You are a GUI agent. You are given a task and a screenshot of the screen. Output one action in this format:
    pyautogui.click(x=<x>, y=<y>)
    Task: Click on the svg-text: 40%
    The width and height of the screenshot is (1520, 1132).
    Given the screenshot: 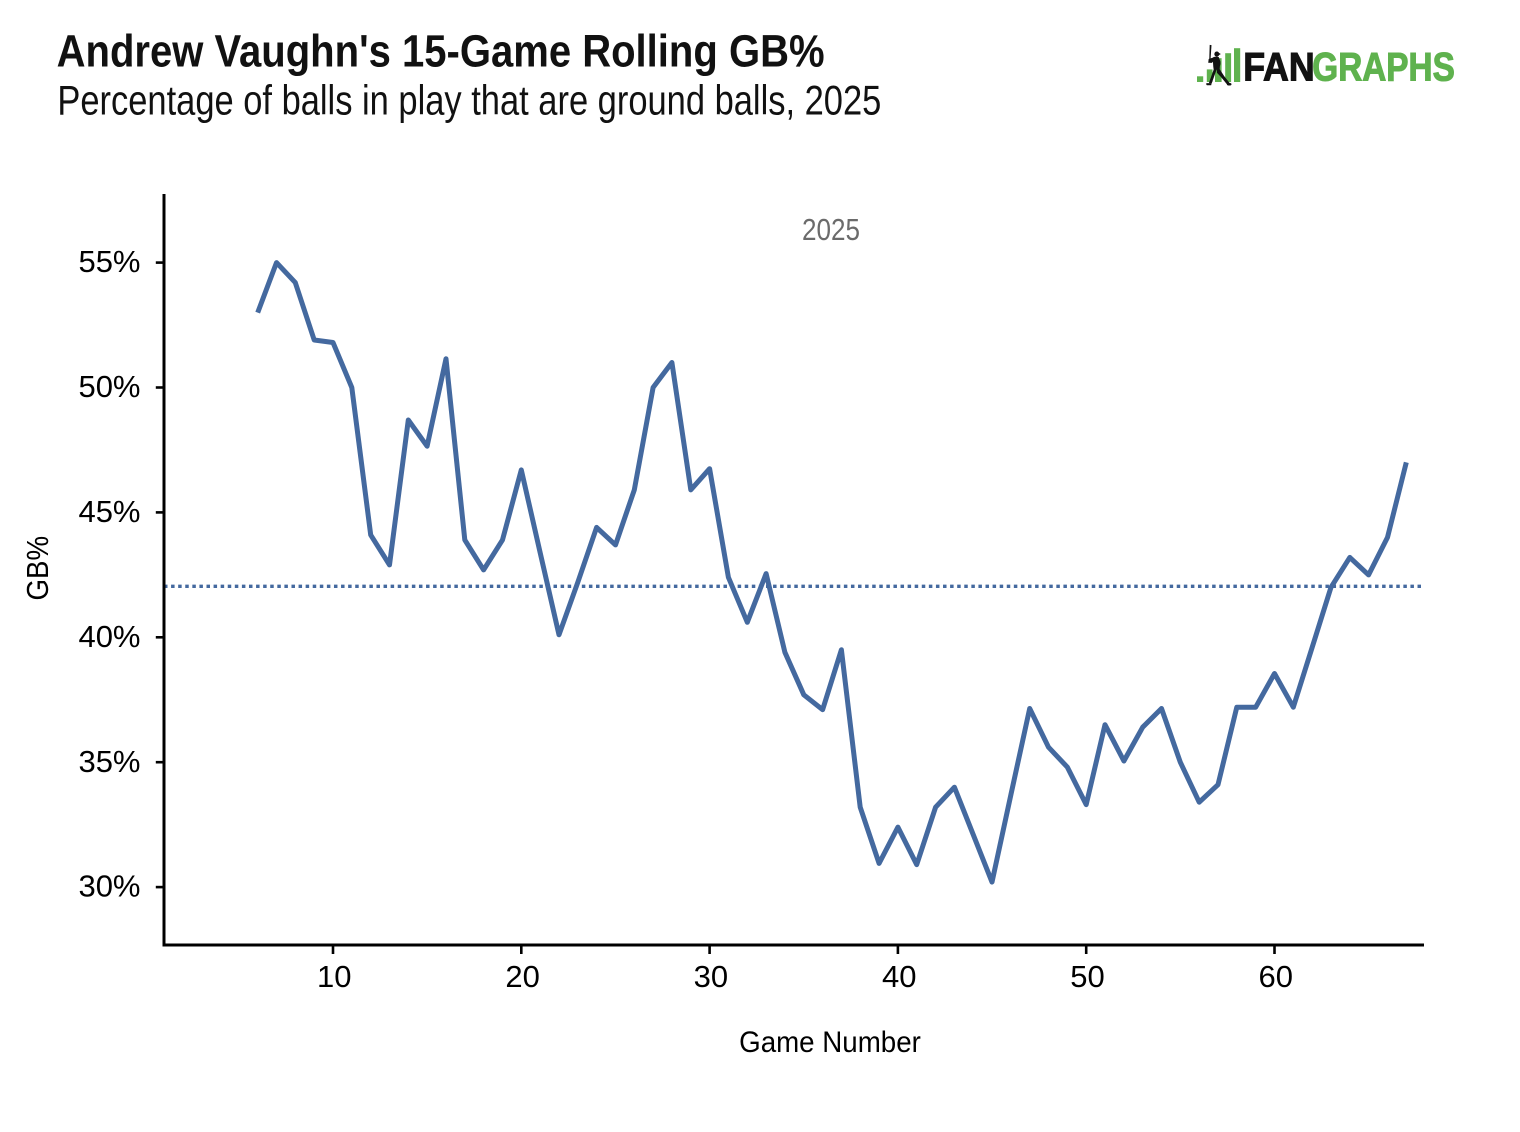 What is the action you would take?
    pyautogui.click(x=109, y=636)
    